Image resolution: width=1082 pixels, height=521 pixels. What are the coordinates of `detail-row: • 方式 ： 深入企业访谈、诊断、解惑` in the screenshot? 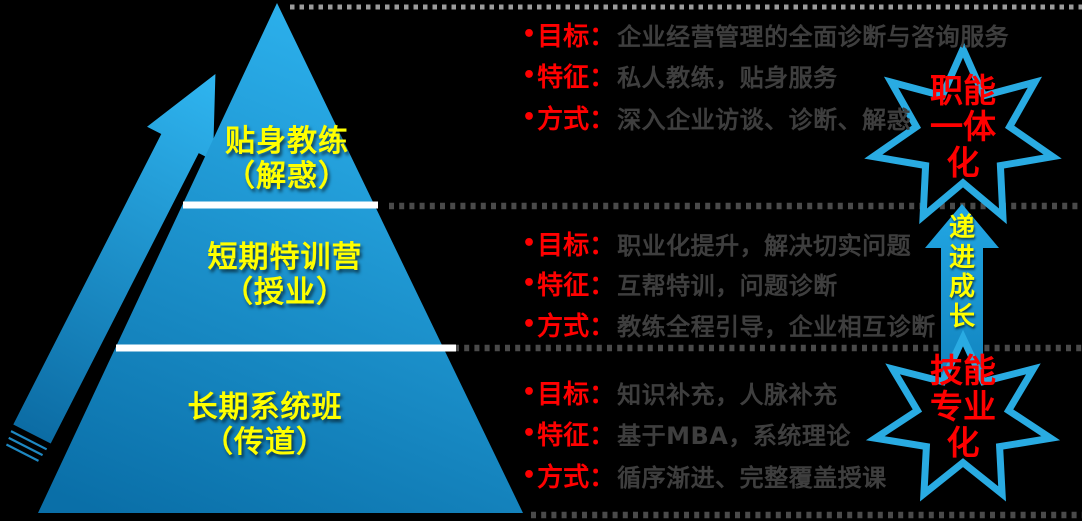 It's located at (717, 118).